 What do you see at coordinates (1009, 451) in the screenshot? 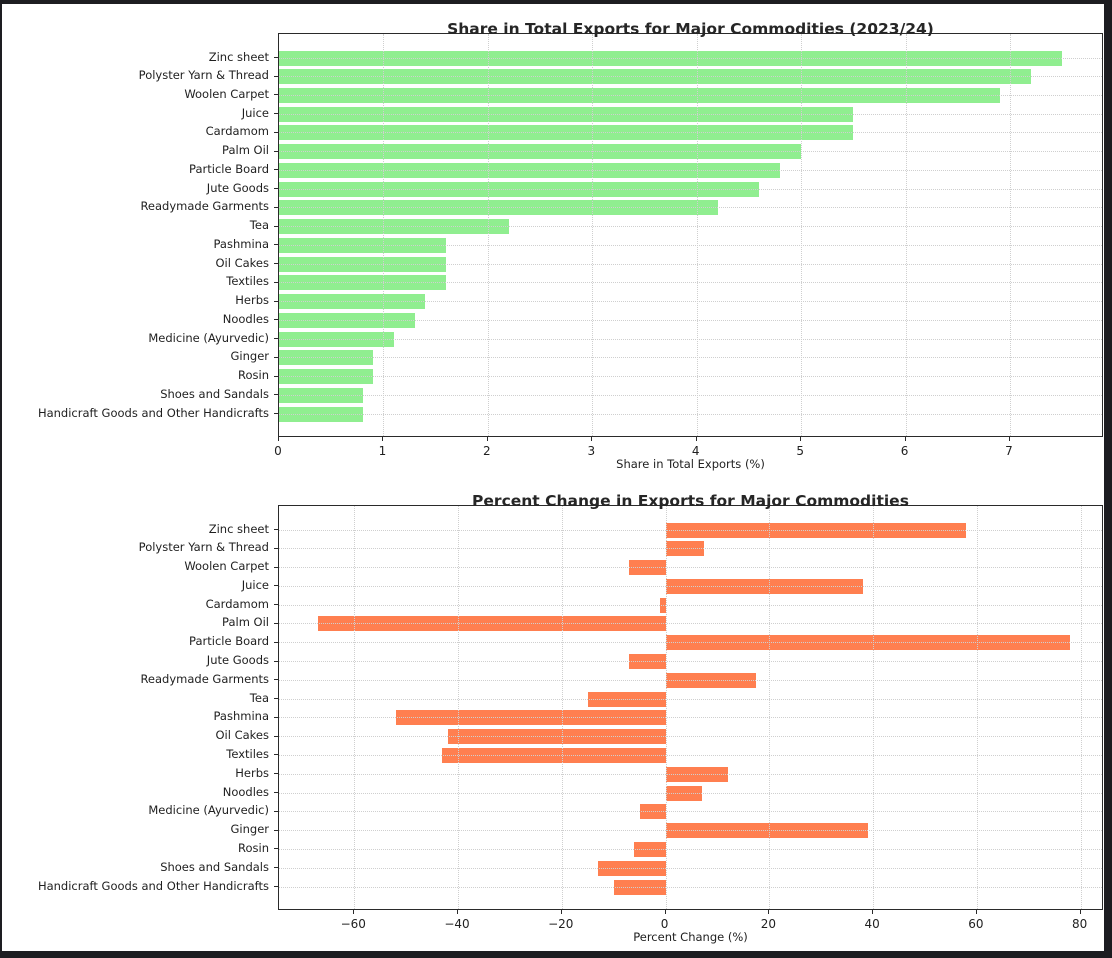
I see `x-tick-label: 7` at bounding box center [1009, 451].